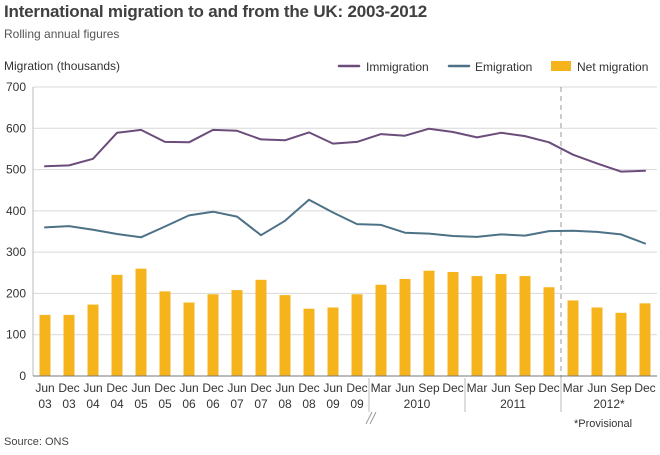 The height and width of the screenshot is (455, 660). I want to click on emigration-line, so click(345, 221).